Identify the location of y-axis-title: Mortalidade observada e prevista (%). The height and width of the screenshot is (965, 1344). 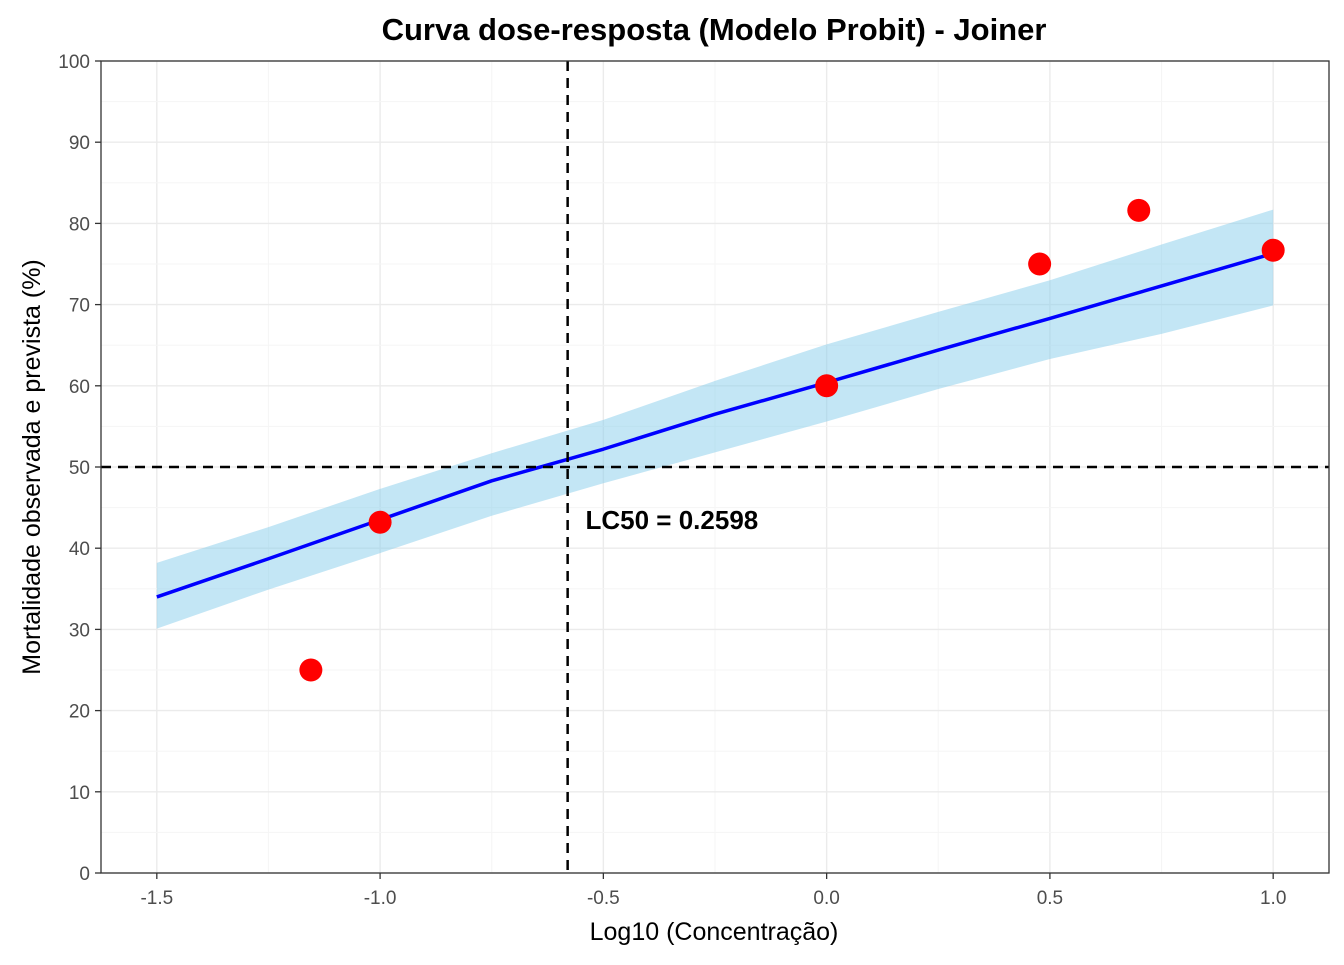
(32, 466).